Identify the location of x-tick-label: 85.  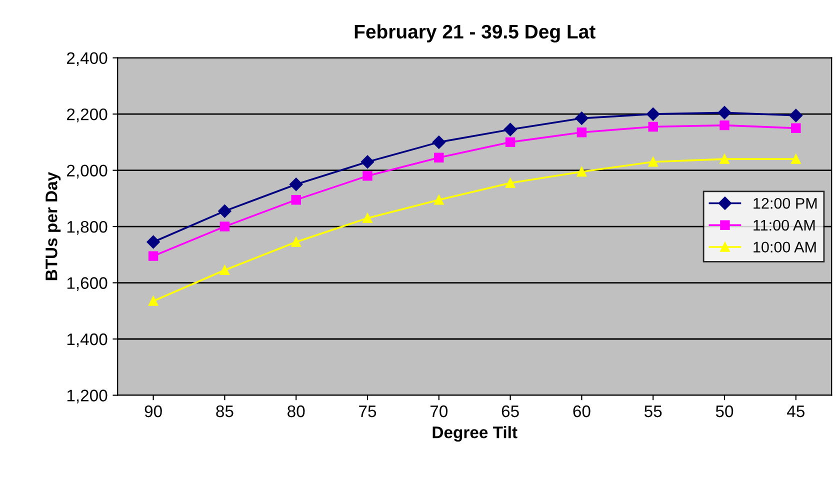
(225, 411).